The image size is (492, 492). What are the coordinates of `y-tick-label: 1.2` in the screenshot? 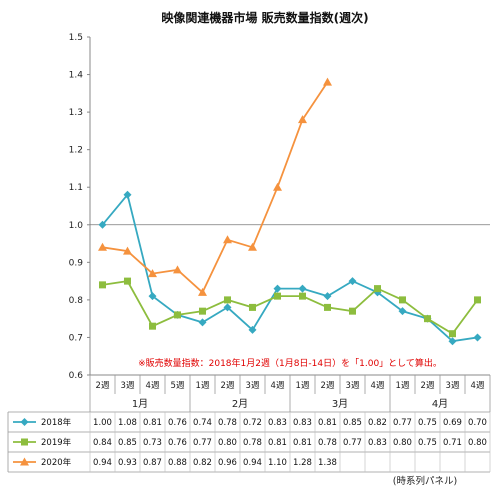 It's located at (76, 151).